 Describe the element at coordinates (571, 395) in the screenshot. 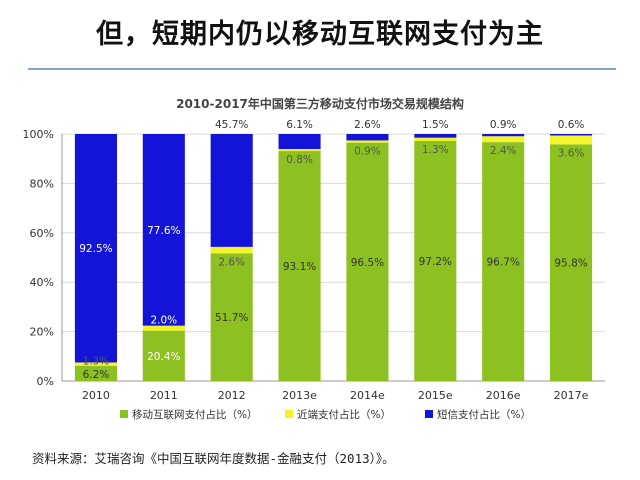

I see `x-tick-label: 2017e` at that location.